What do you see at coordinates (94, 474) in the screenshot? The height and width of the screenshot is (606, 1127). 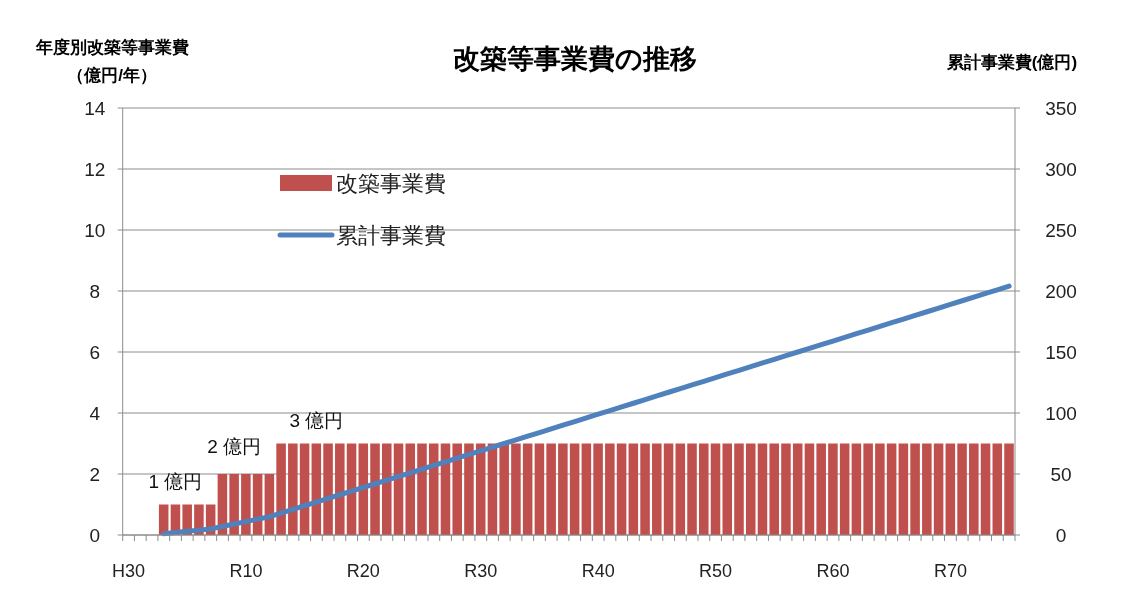 I see `y-tick-label: 2` at bounding box center [94, 474].